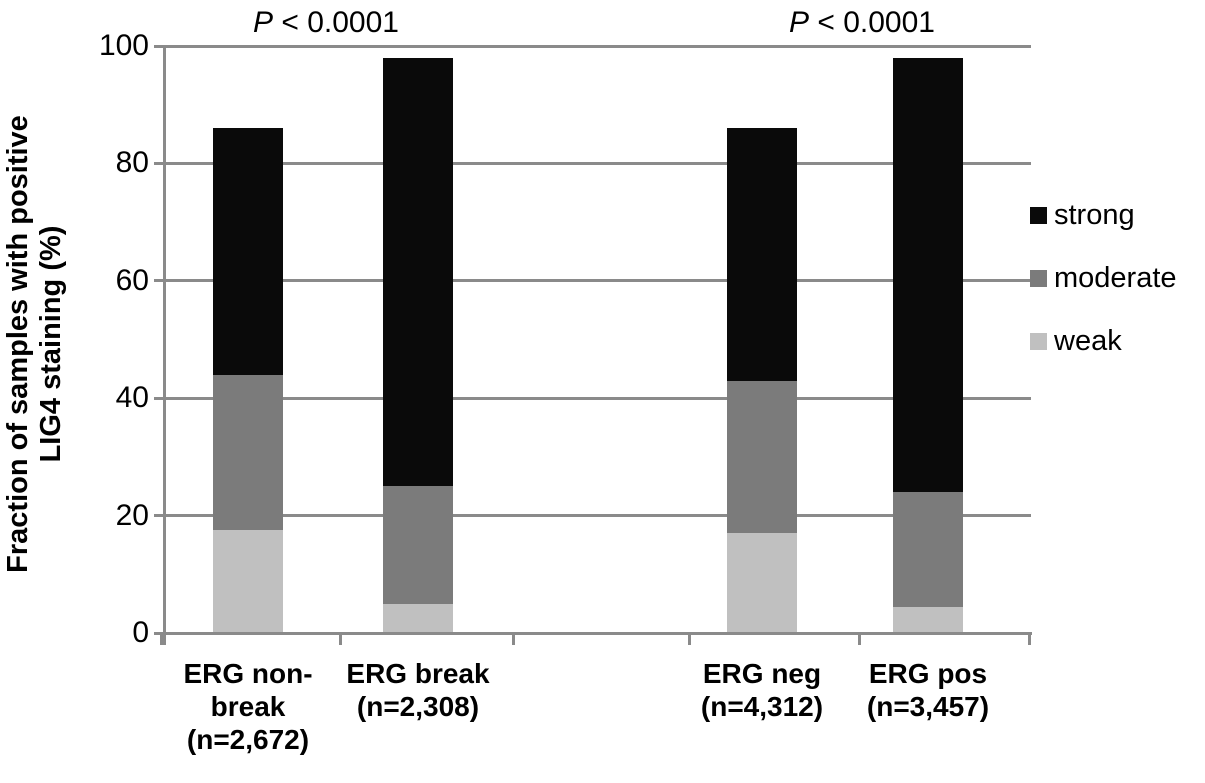 This screenshot has width=1205, height=783. Describe the element at coordinates (762, 254) in the screenshot. I see `bar-3-segment-strong` at that location.